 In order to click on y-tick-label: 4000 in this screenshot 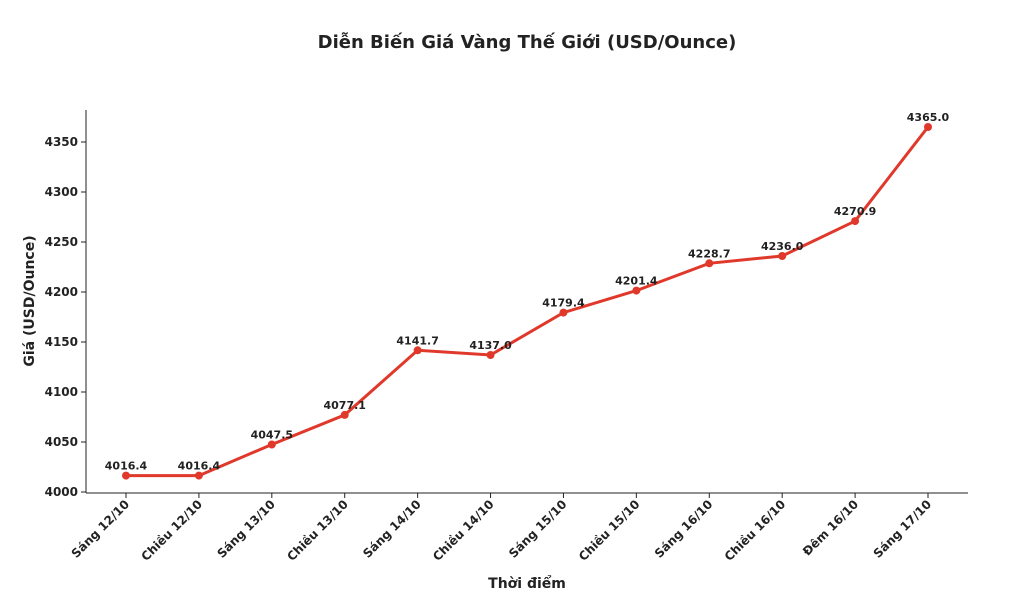, I will do `click(61, 492)`.